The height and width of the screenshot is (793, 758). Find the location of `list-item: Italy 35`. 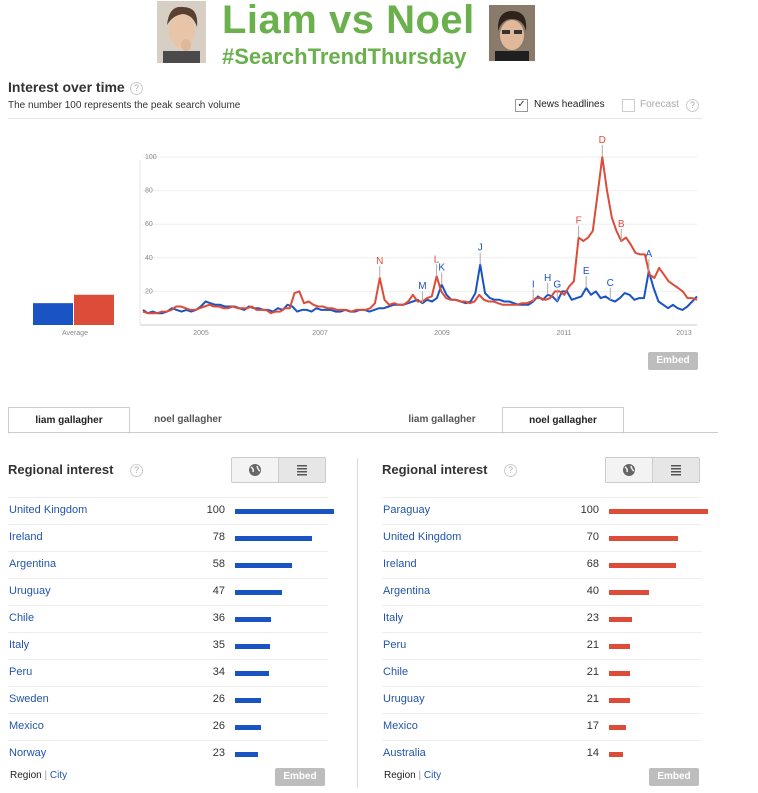

list-item: Italy 35 is located at coordinates (168, 646).